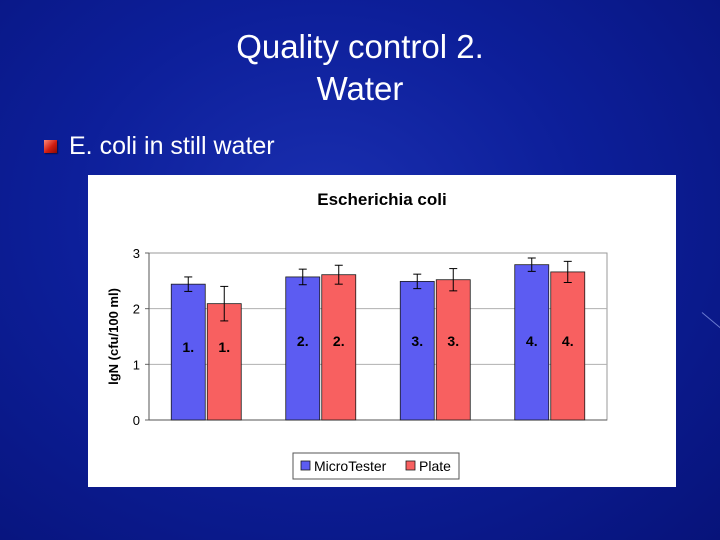 The width and height of the screenshot is (720, 540). I want to click on legend-label-plate: Plate, so click(435, 466).